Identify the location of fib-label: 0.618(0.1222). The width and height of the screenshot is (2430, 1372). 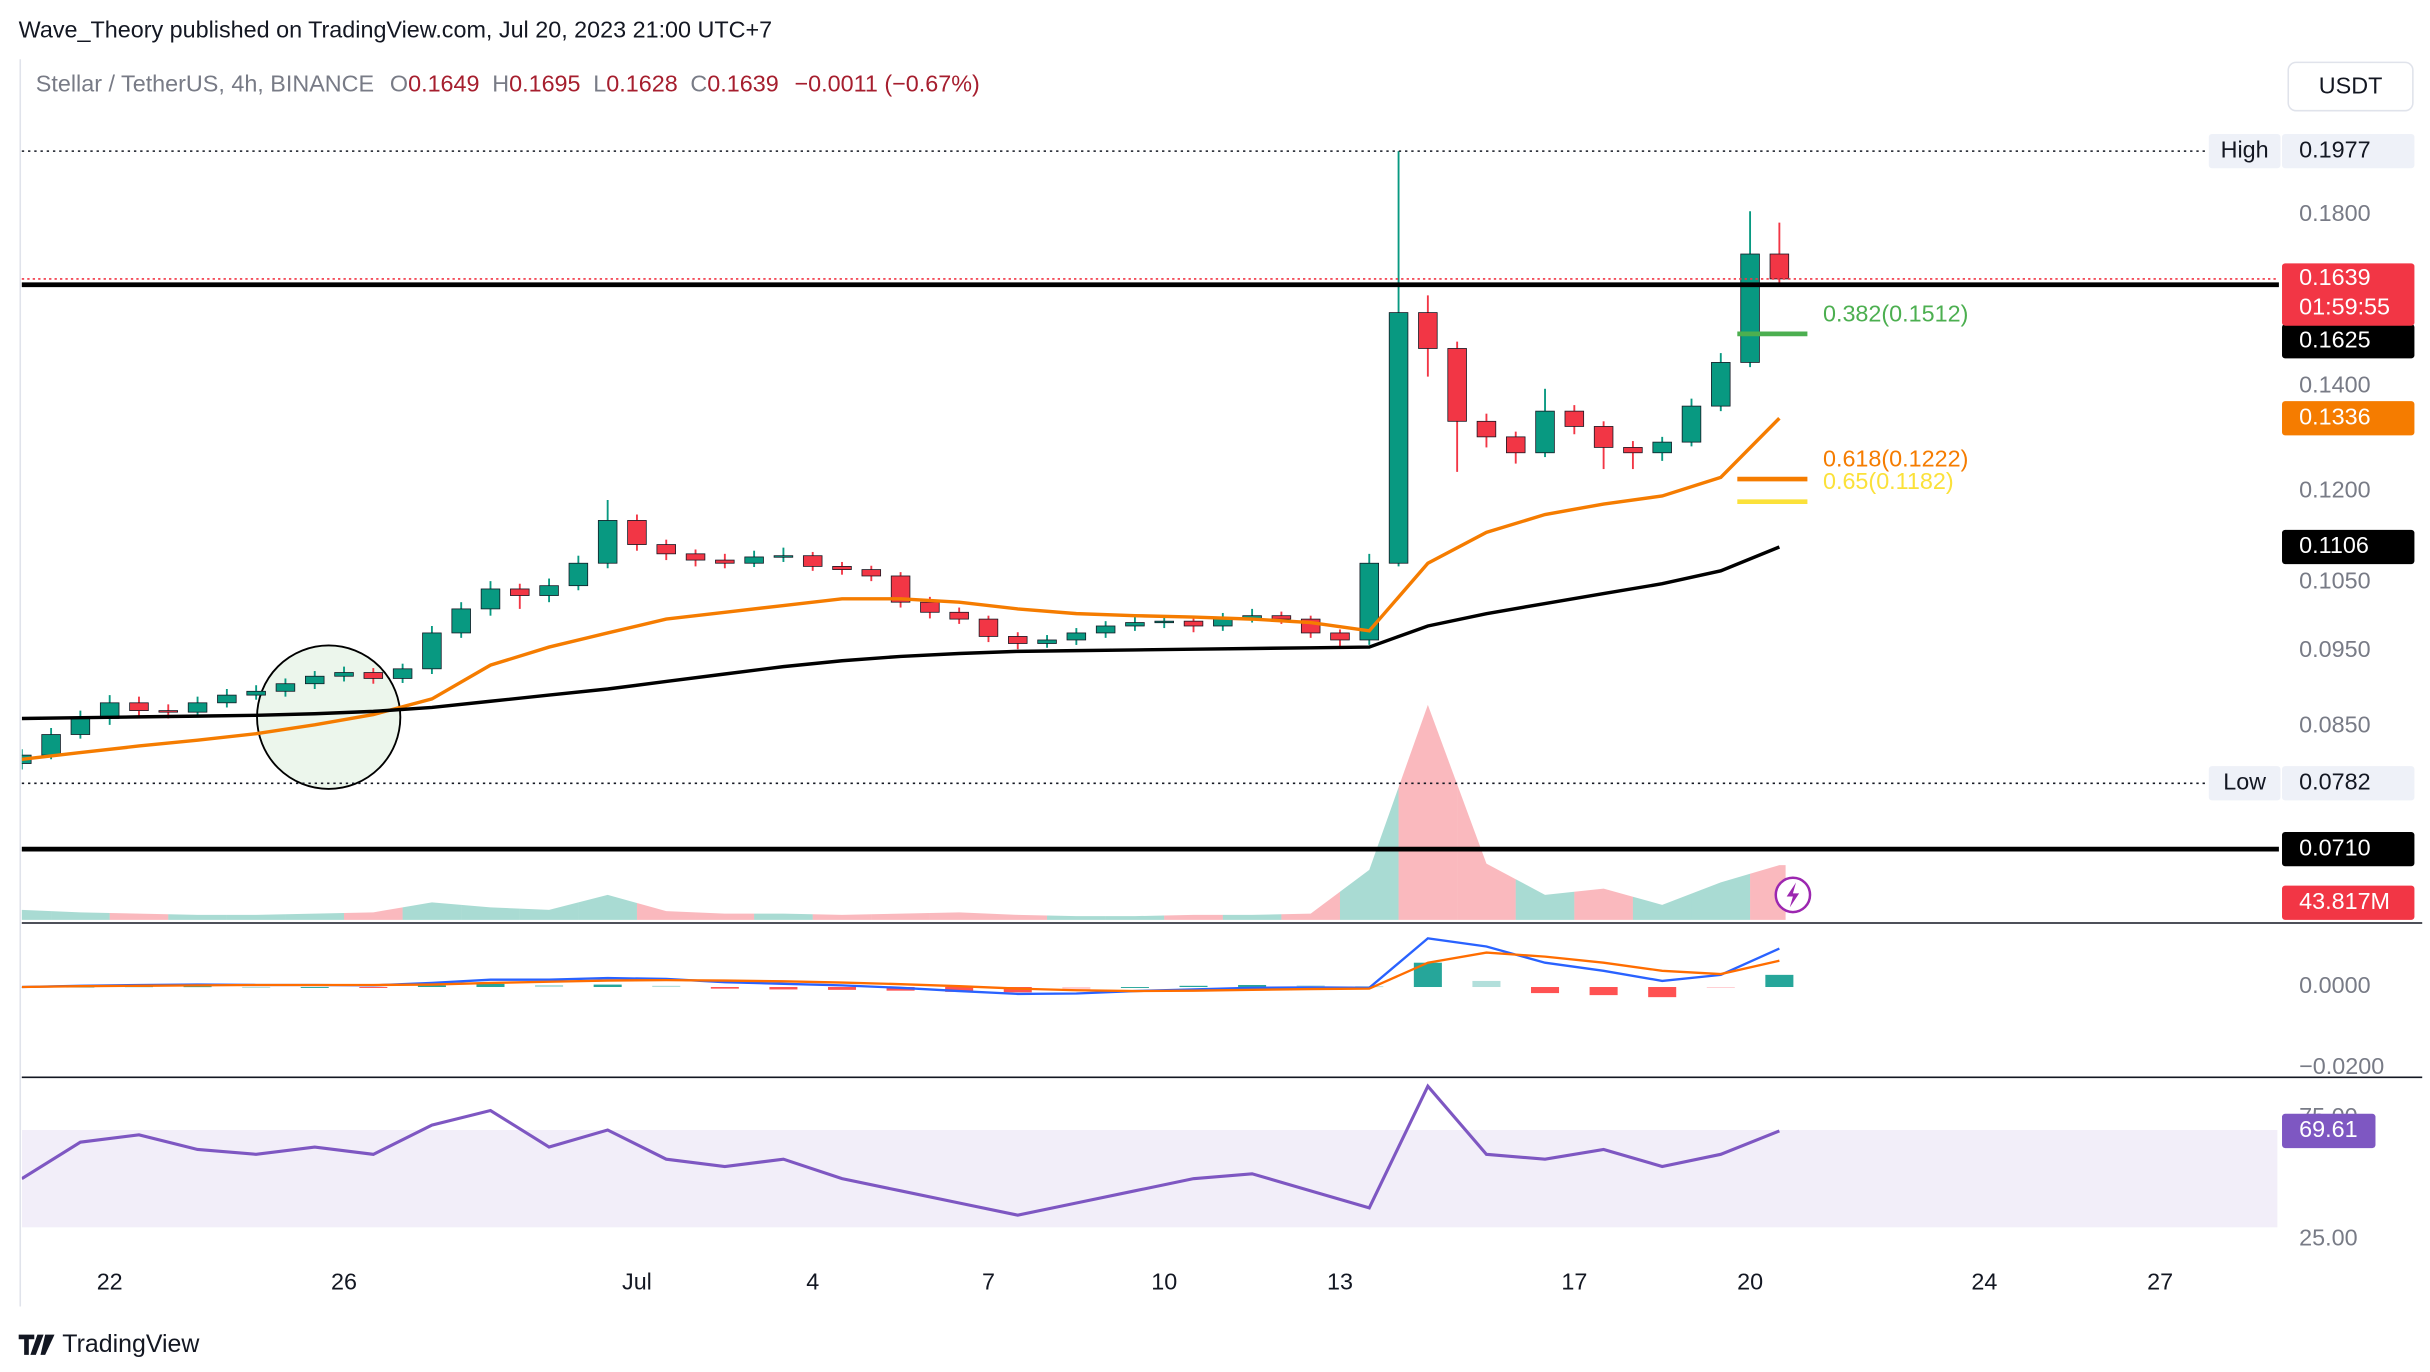
(1895, 458).